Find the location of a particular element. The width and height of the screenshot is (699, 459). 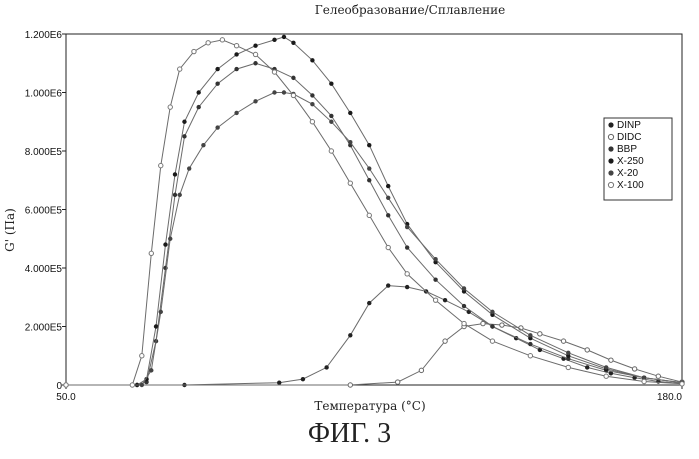

y-tick-label: 2.000E5 is located at coordinates (44, 328).